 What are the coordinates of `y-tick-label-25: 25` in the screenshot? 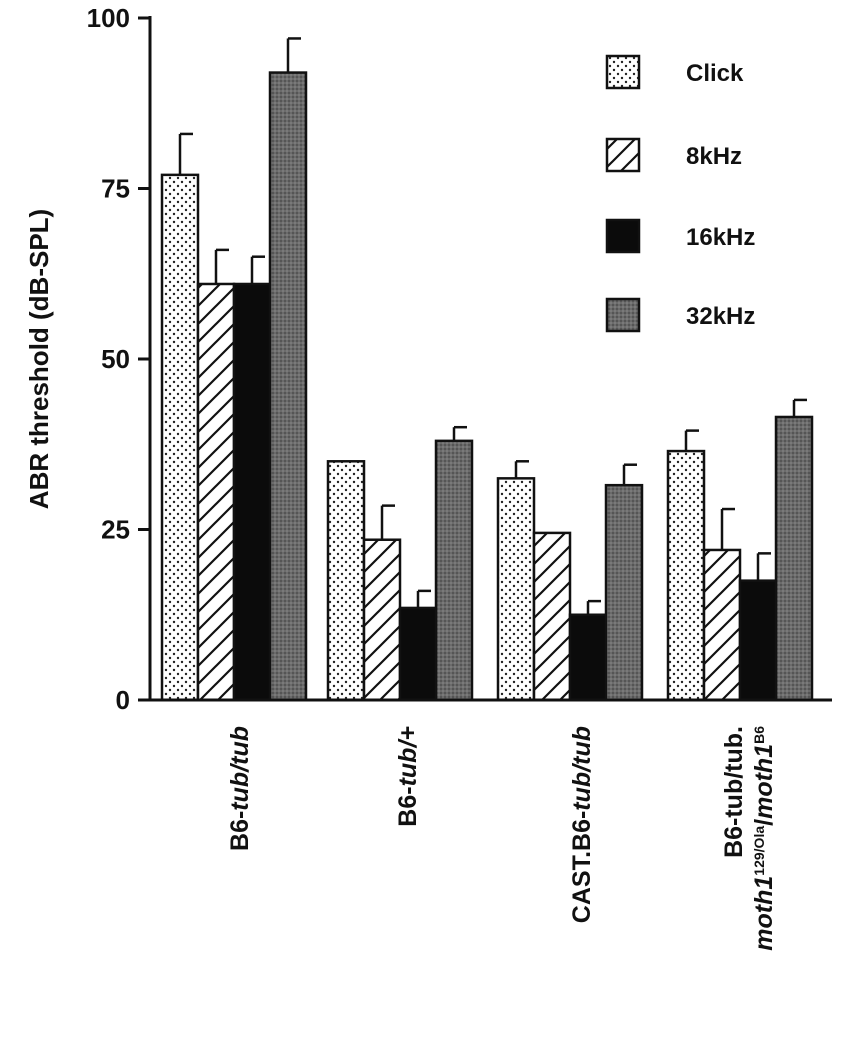 It's located at (115, 530).